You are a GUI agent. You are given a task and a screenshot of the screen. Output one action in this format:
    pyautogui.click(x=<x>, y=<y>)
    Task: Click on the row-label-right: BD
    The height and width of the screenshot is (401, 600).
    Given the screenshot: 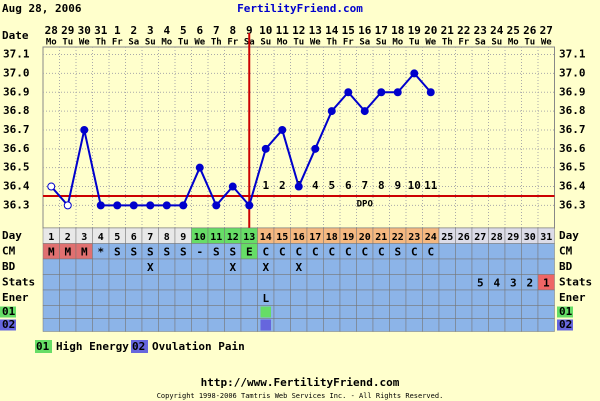 What is the action you would take?
    pyautogui.click(x=566, y=266)
    